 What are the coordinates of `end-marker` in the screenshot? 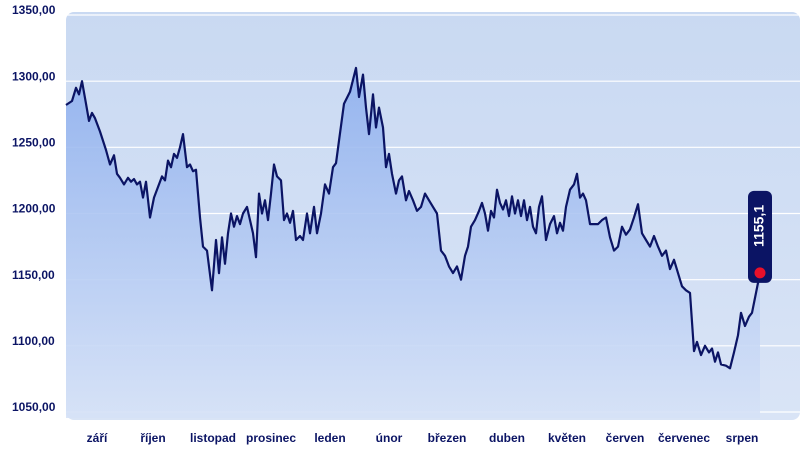 It's located at (760, 273).